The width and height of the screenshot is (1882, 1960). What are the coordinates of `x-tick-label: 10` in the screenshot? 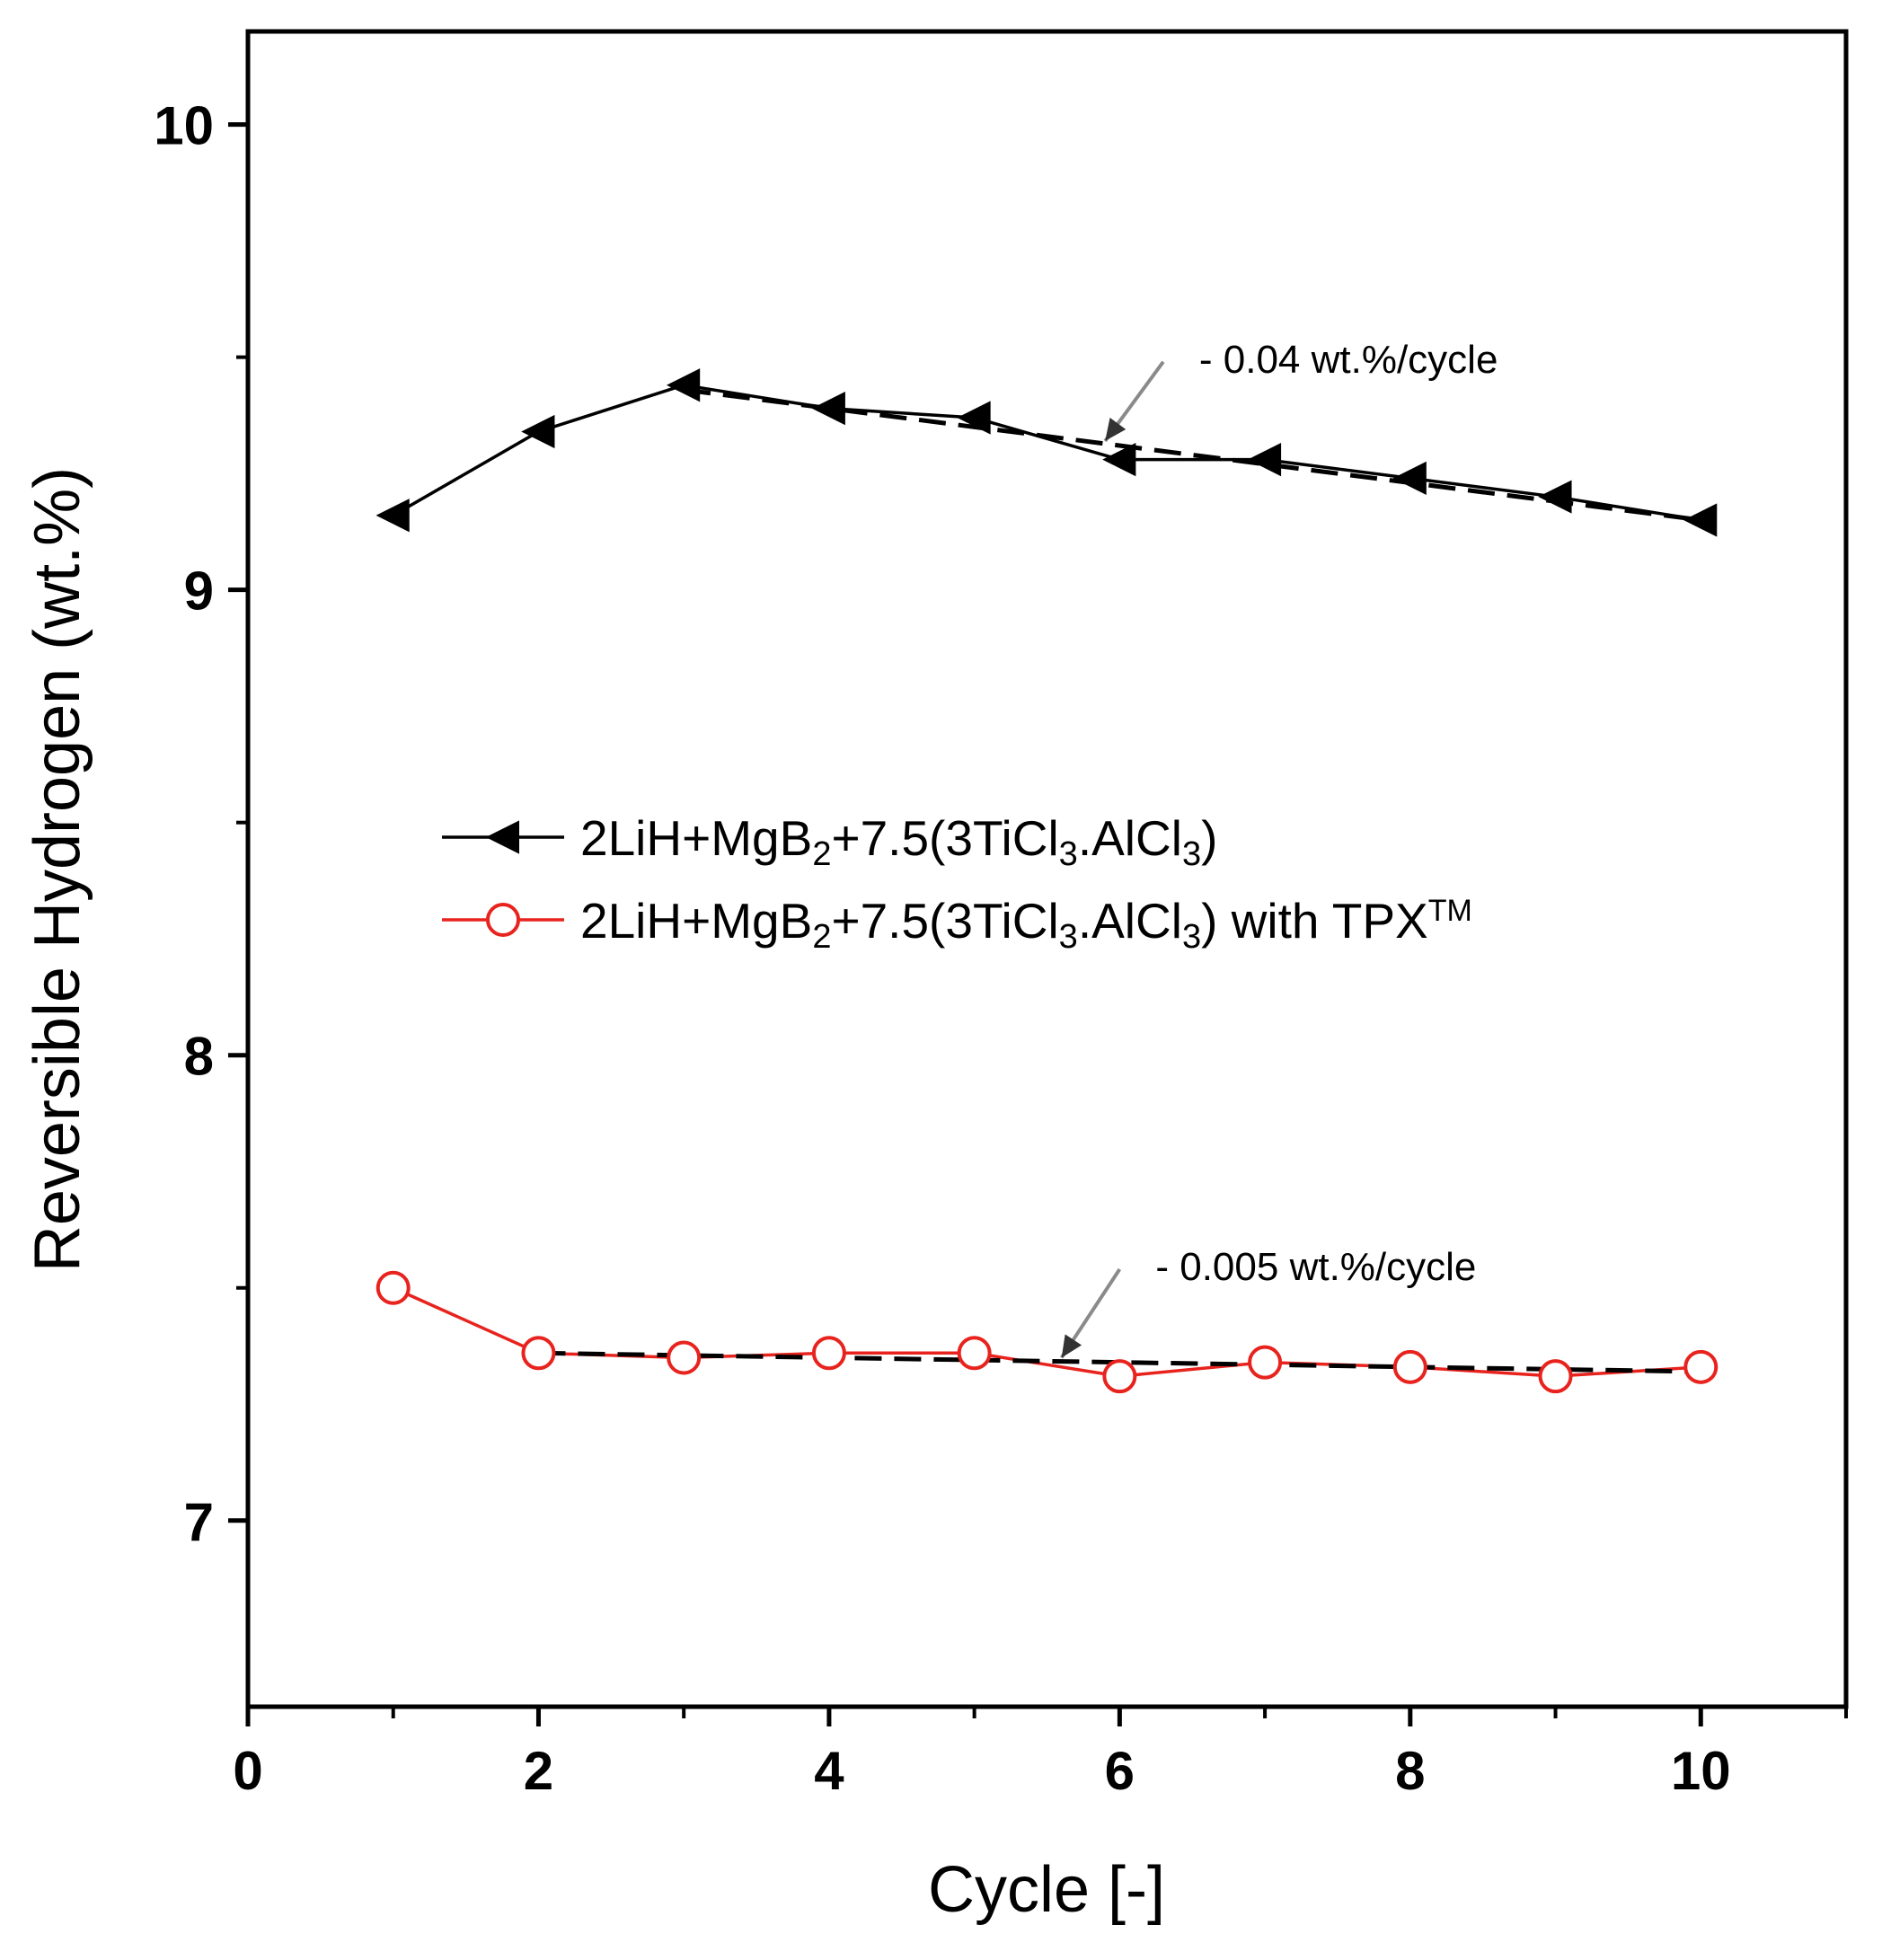 It's located at (1701, 1771).